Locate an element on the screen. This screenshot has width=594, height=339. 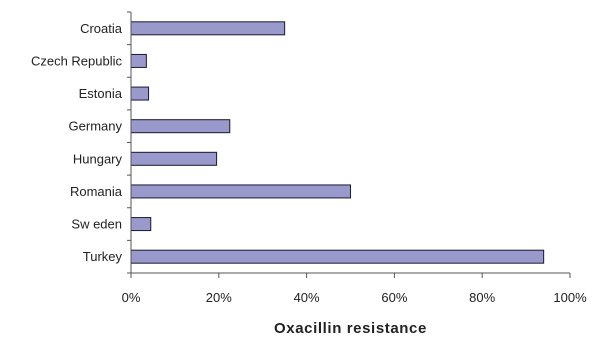
category-label-croatia: Croatia is located at coordinates (101, 28).